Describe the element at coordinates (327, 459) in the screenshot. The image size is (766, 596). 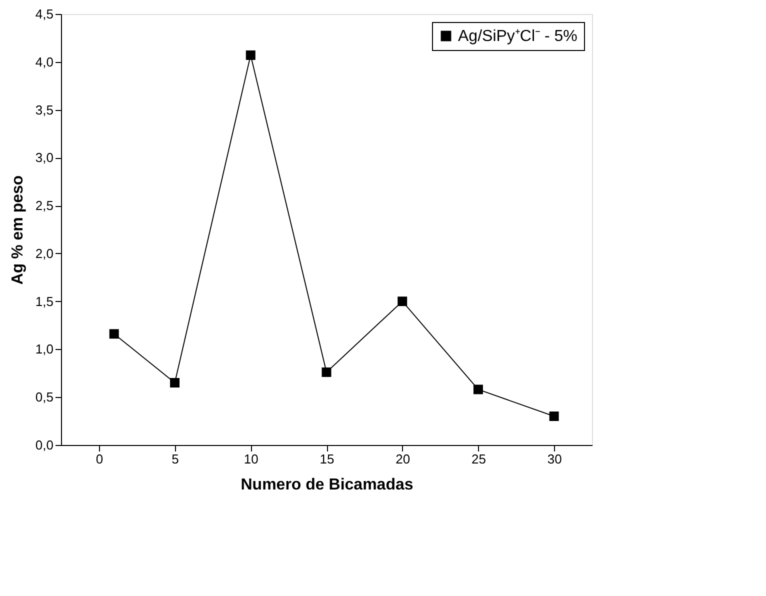
I see `x-tick-label: 15` at that location.